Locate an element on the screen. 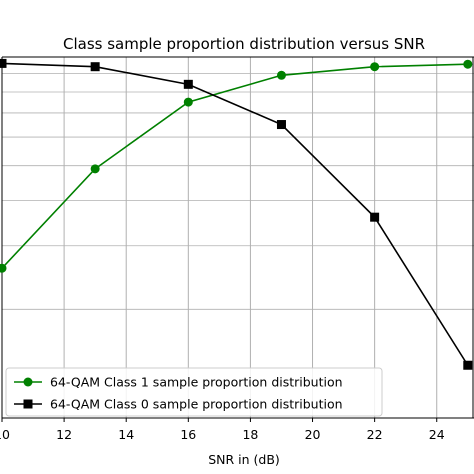 This screenshot has width=474, height=474. x-tick-label: 16 is located at coordinates (188, 434).